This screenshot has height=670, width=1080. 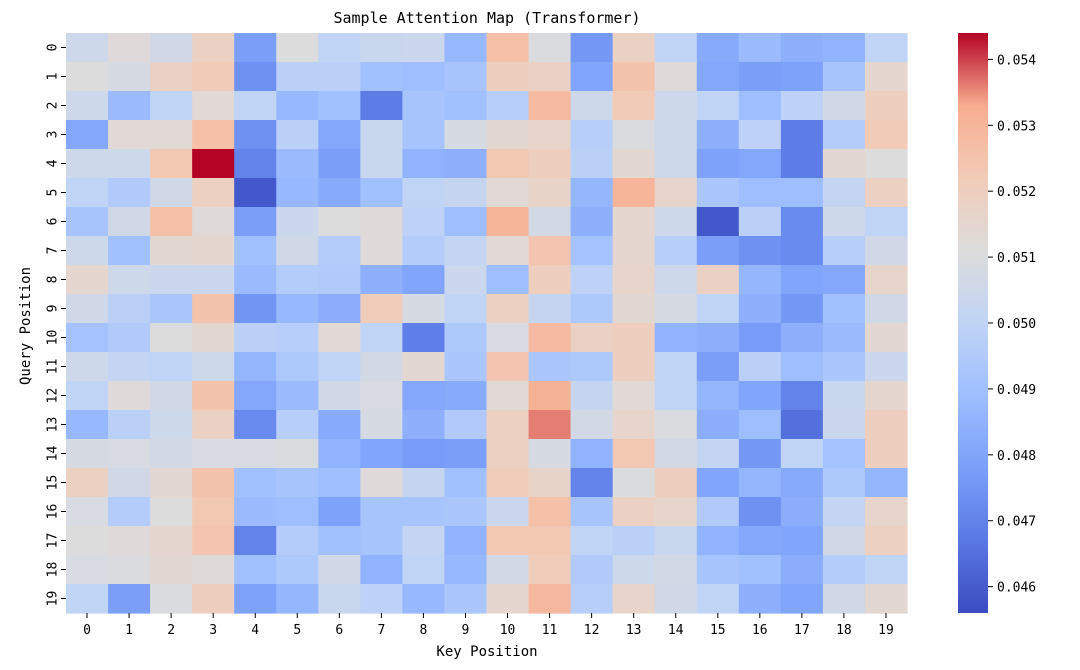 I want to click on heatmap-cell-r10-c5, so click(x=297, y=338).